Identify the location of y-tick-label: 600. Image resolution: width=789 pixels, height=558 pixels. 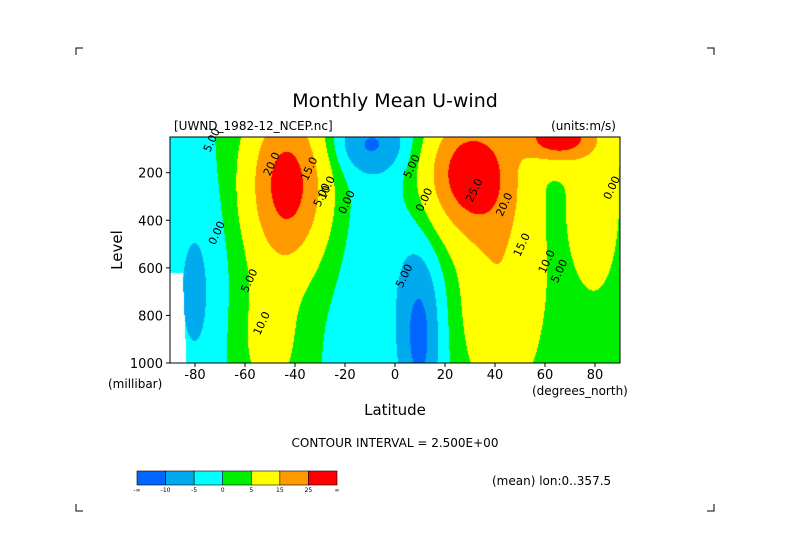
(150, 269).